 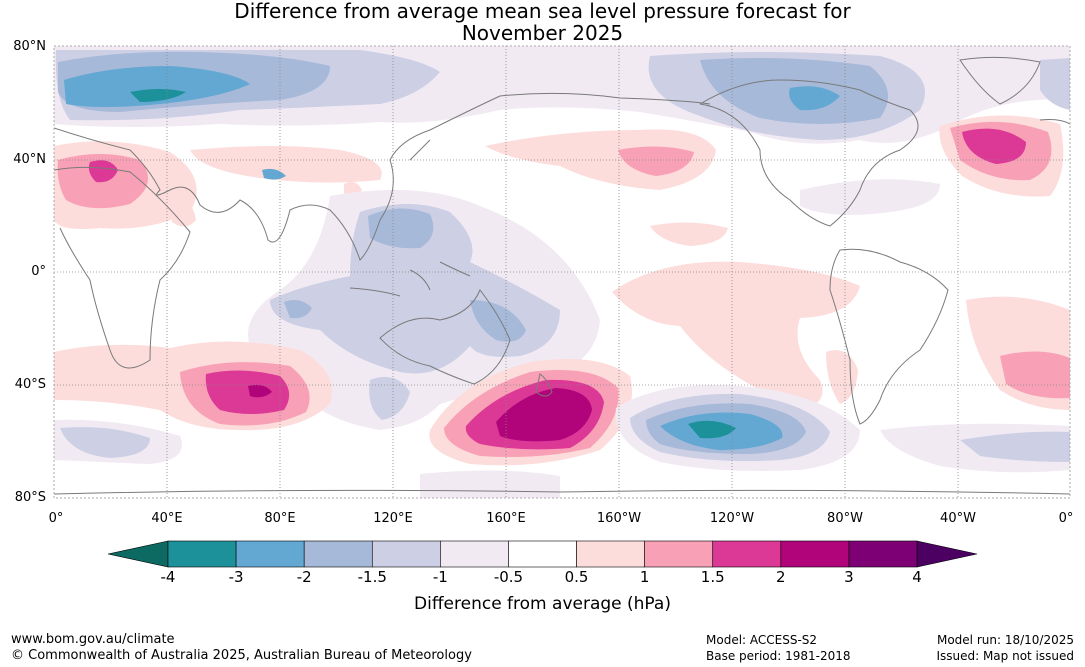 I want to click on footer-url: www.bom.gov.au/climate, so click(x=93, y=639).